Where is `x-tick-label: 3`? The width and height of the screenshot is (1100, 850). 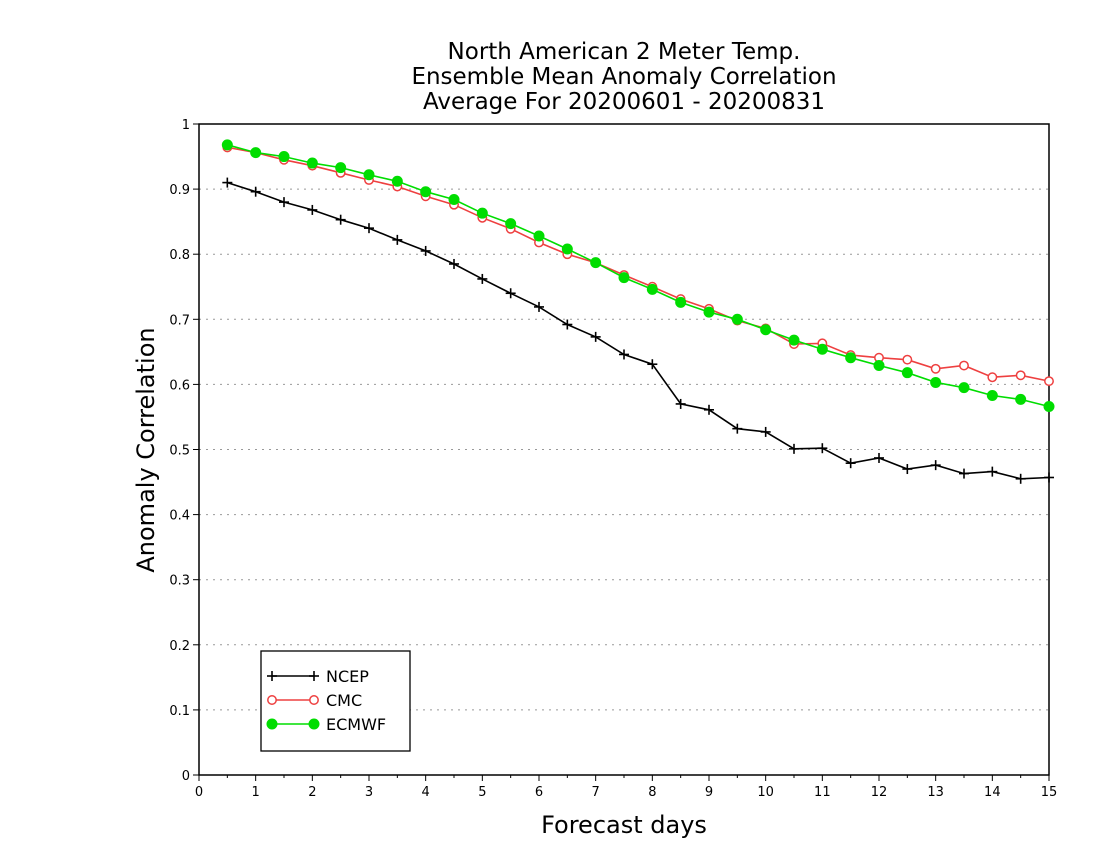 x-tick-label: 3 is located at coordinates (369, 792).